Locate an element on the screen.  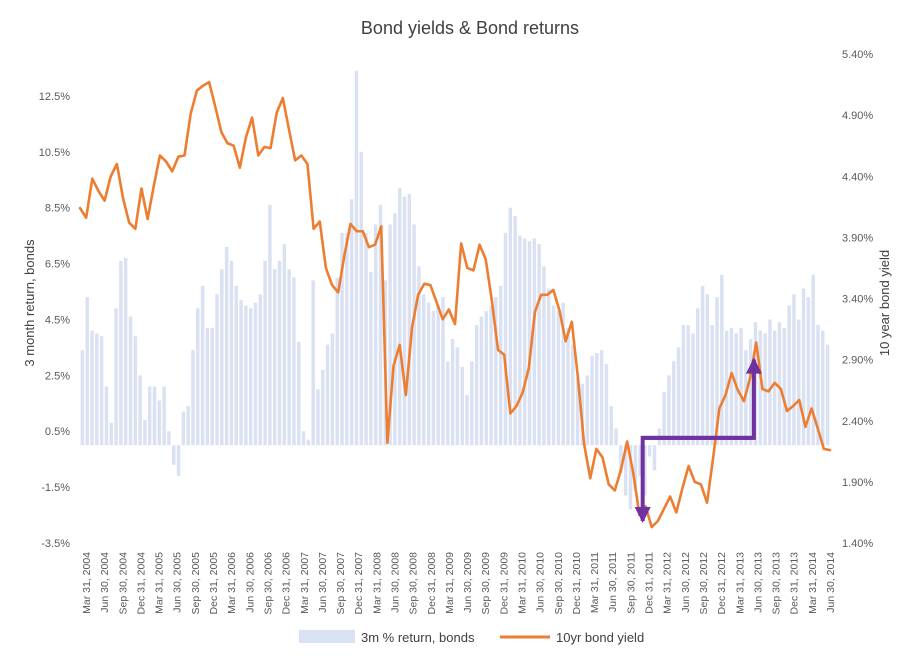
legend-line-label: 10yr bond yield is located at coordinates (600, 637).